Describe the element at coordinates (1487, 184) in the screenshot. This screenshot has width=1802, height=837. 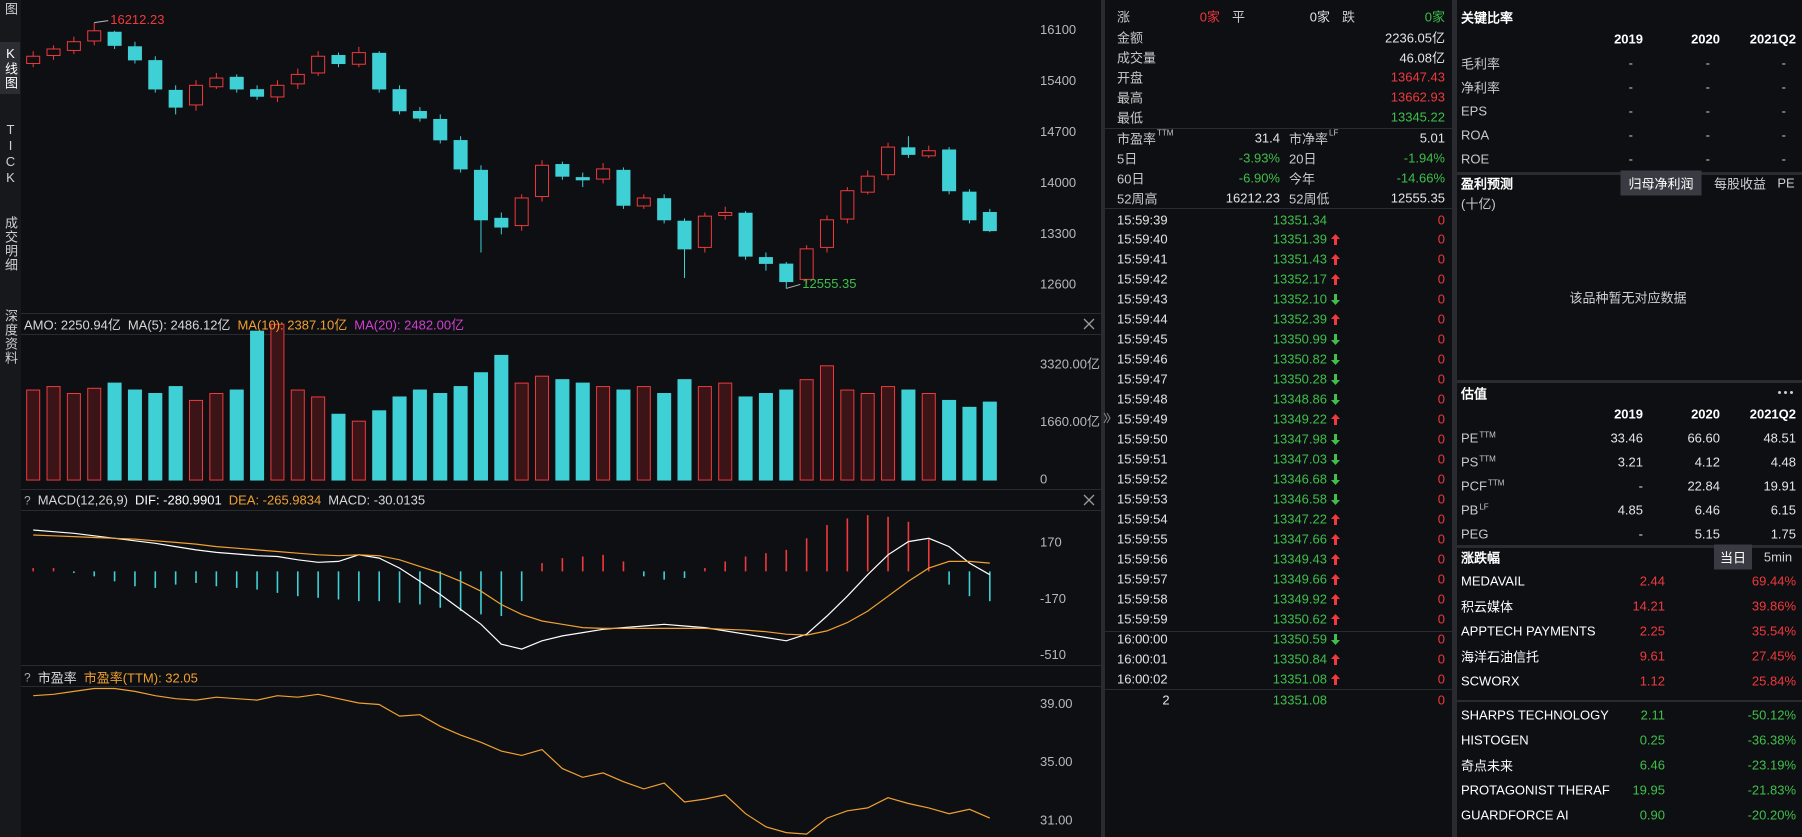
I see `section-title: 盈利预测` at that location.